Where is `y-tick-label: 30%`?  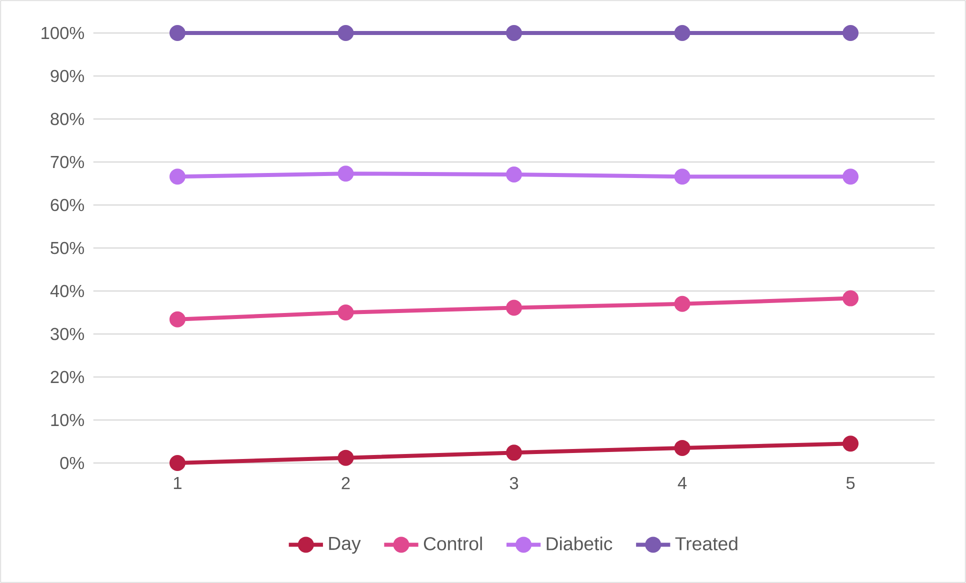
y-tick-label: 30% is located at coordinates (67, 334).